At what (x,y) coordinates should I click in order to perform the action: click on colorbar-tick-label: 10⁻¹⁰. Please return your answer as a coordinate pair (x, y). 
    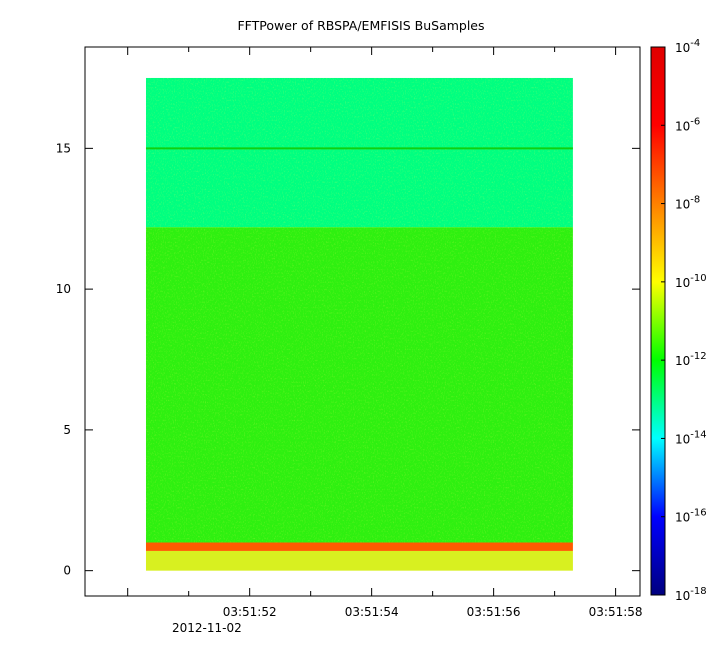
    Looking at the image, I should click on (691, 281).